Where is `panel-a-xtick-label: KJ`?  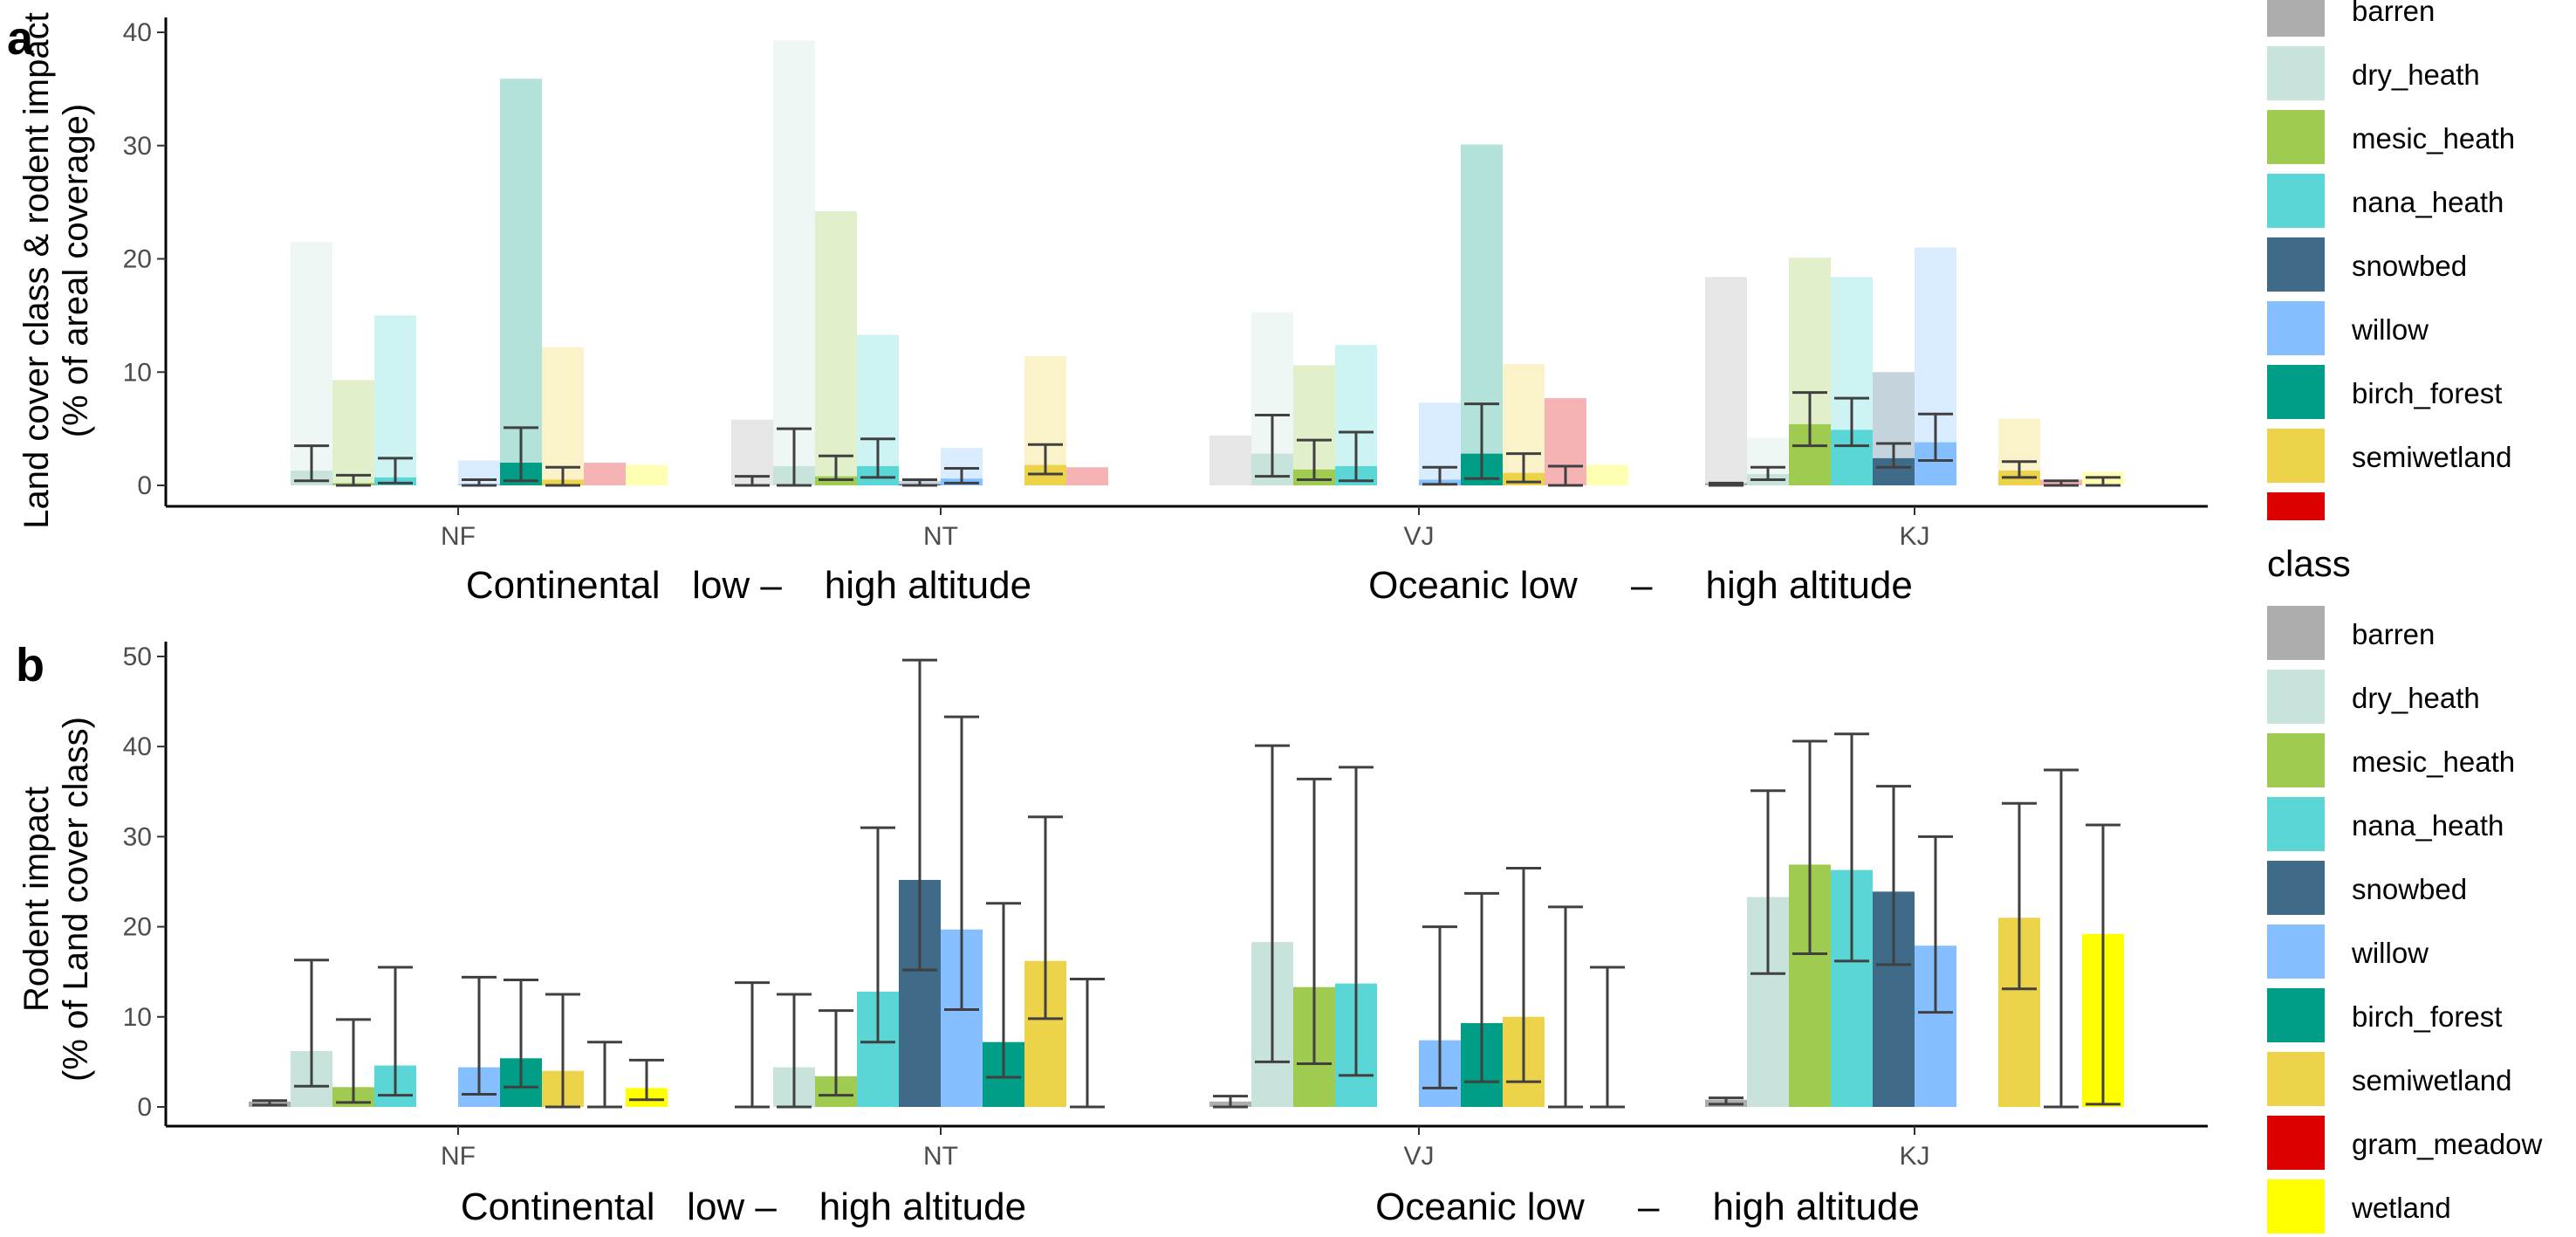
panel-a-xtick-label: KJ is located at coordinates (1914, 536).